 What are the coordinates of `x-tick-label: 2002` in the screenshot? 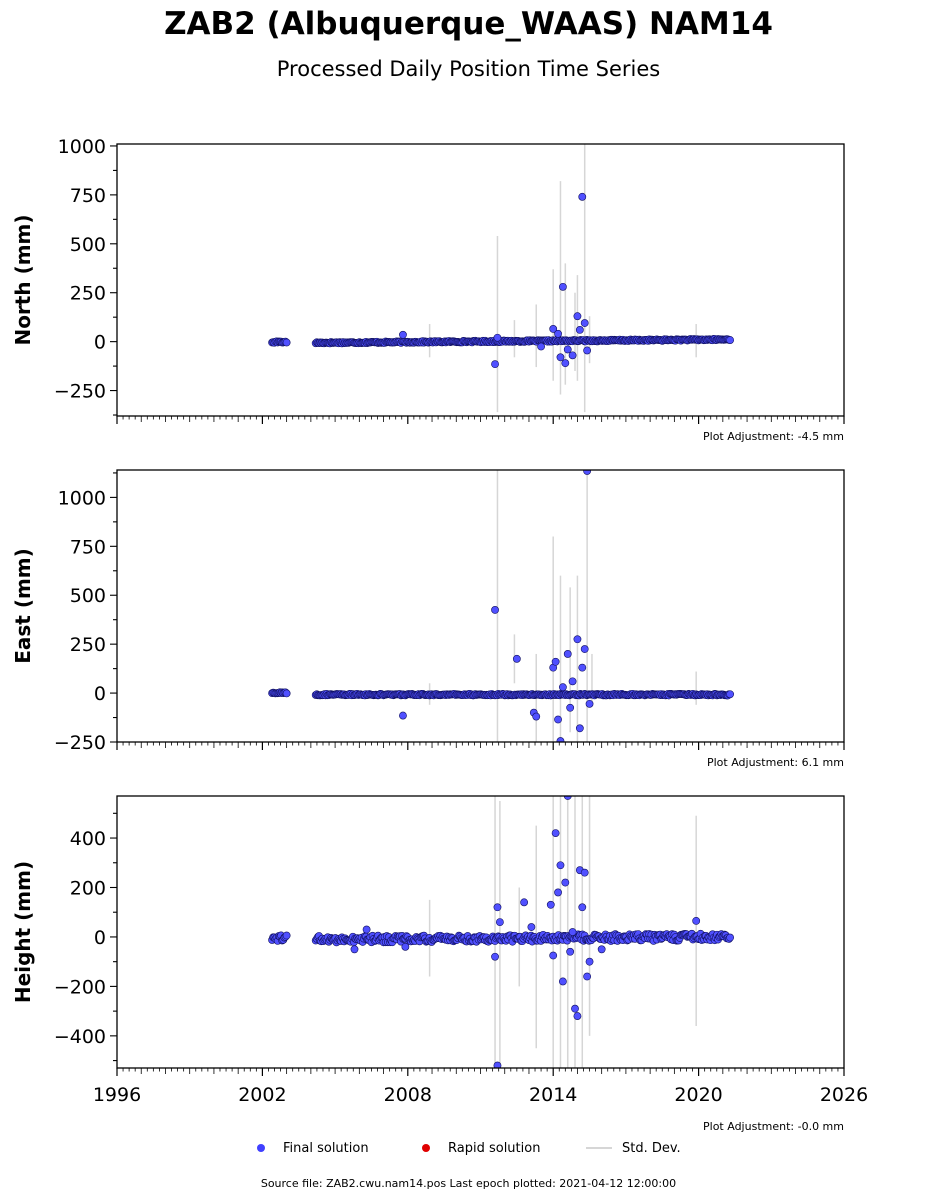 It's located at (262, 1095).